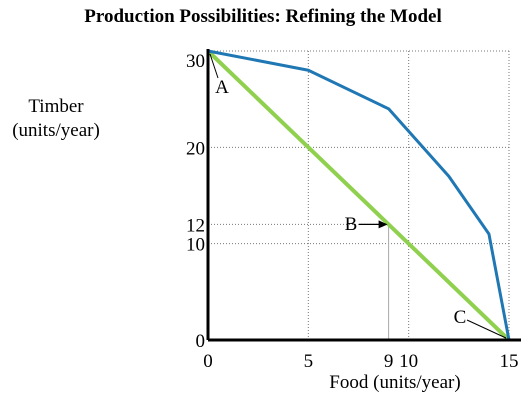 The width and height of the screenshot is (526, 420). Describe the element at coordinates (195, 61) in the screenshot. I see `y-tick-label-30: 30` at that location.